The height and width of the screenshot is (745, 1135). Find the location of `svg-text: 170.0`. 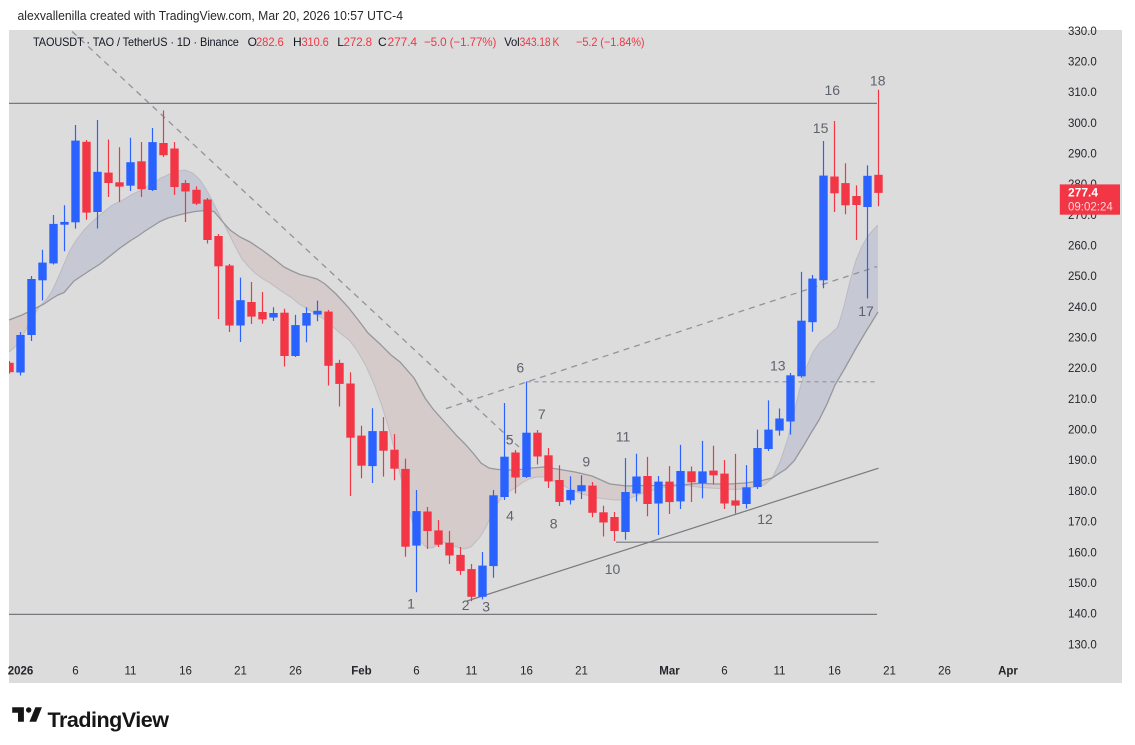

svg-text: 170.0 is located at coordinates (1082, 523).